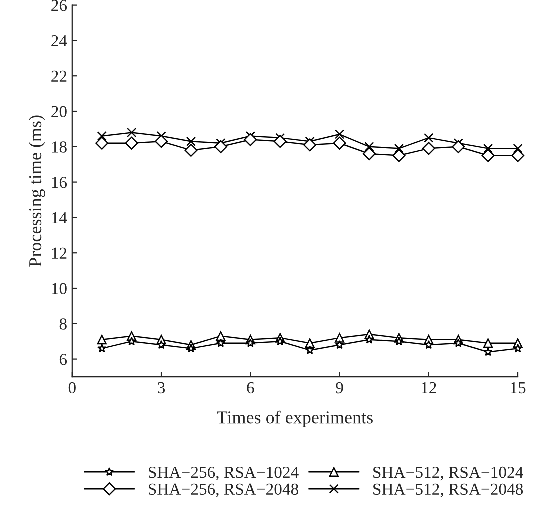 This screenshot has height=531, width=557. I want to click on x-tick-label: 0, so click(72, 388).